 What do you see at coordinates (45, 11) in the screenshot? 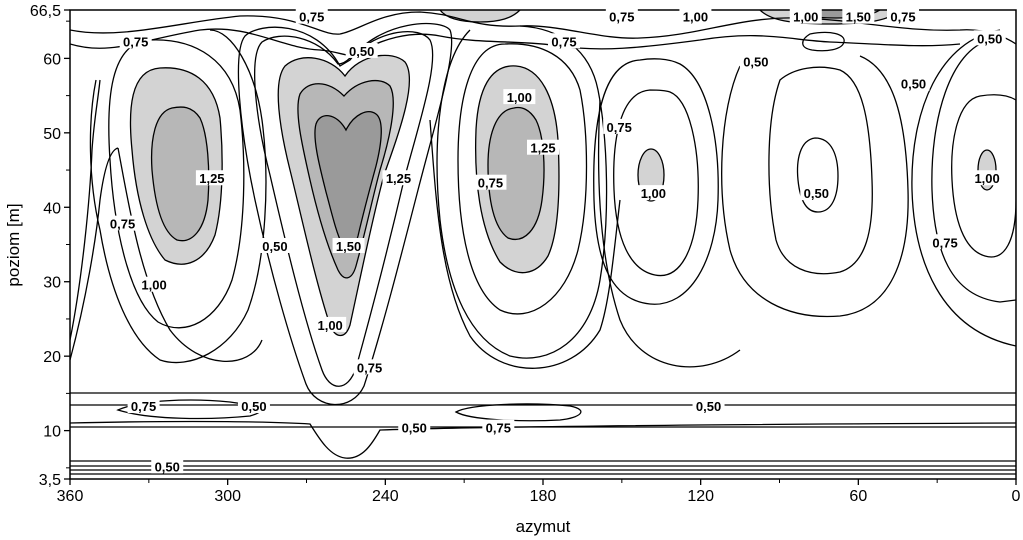
I see `y-tick-label: 66,5` at bounding box center [45, 11].